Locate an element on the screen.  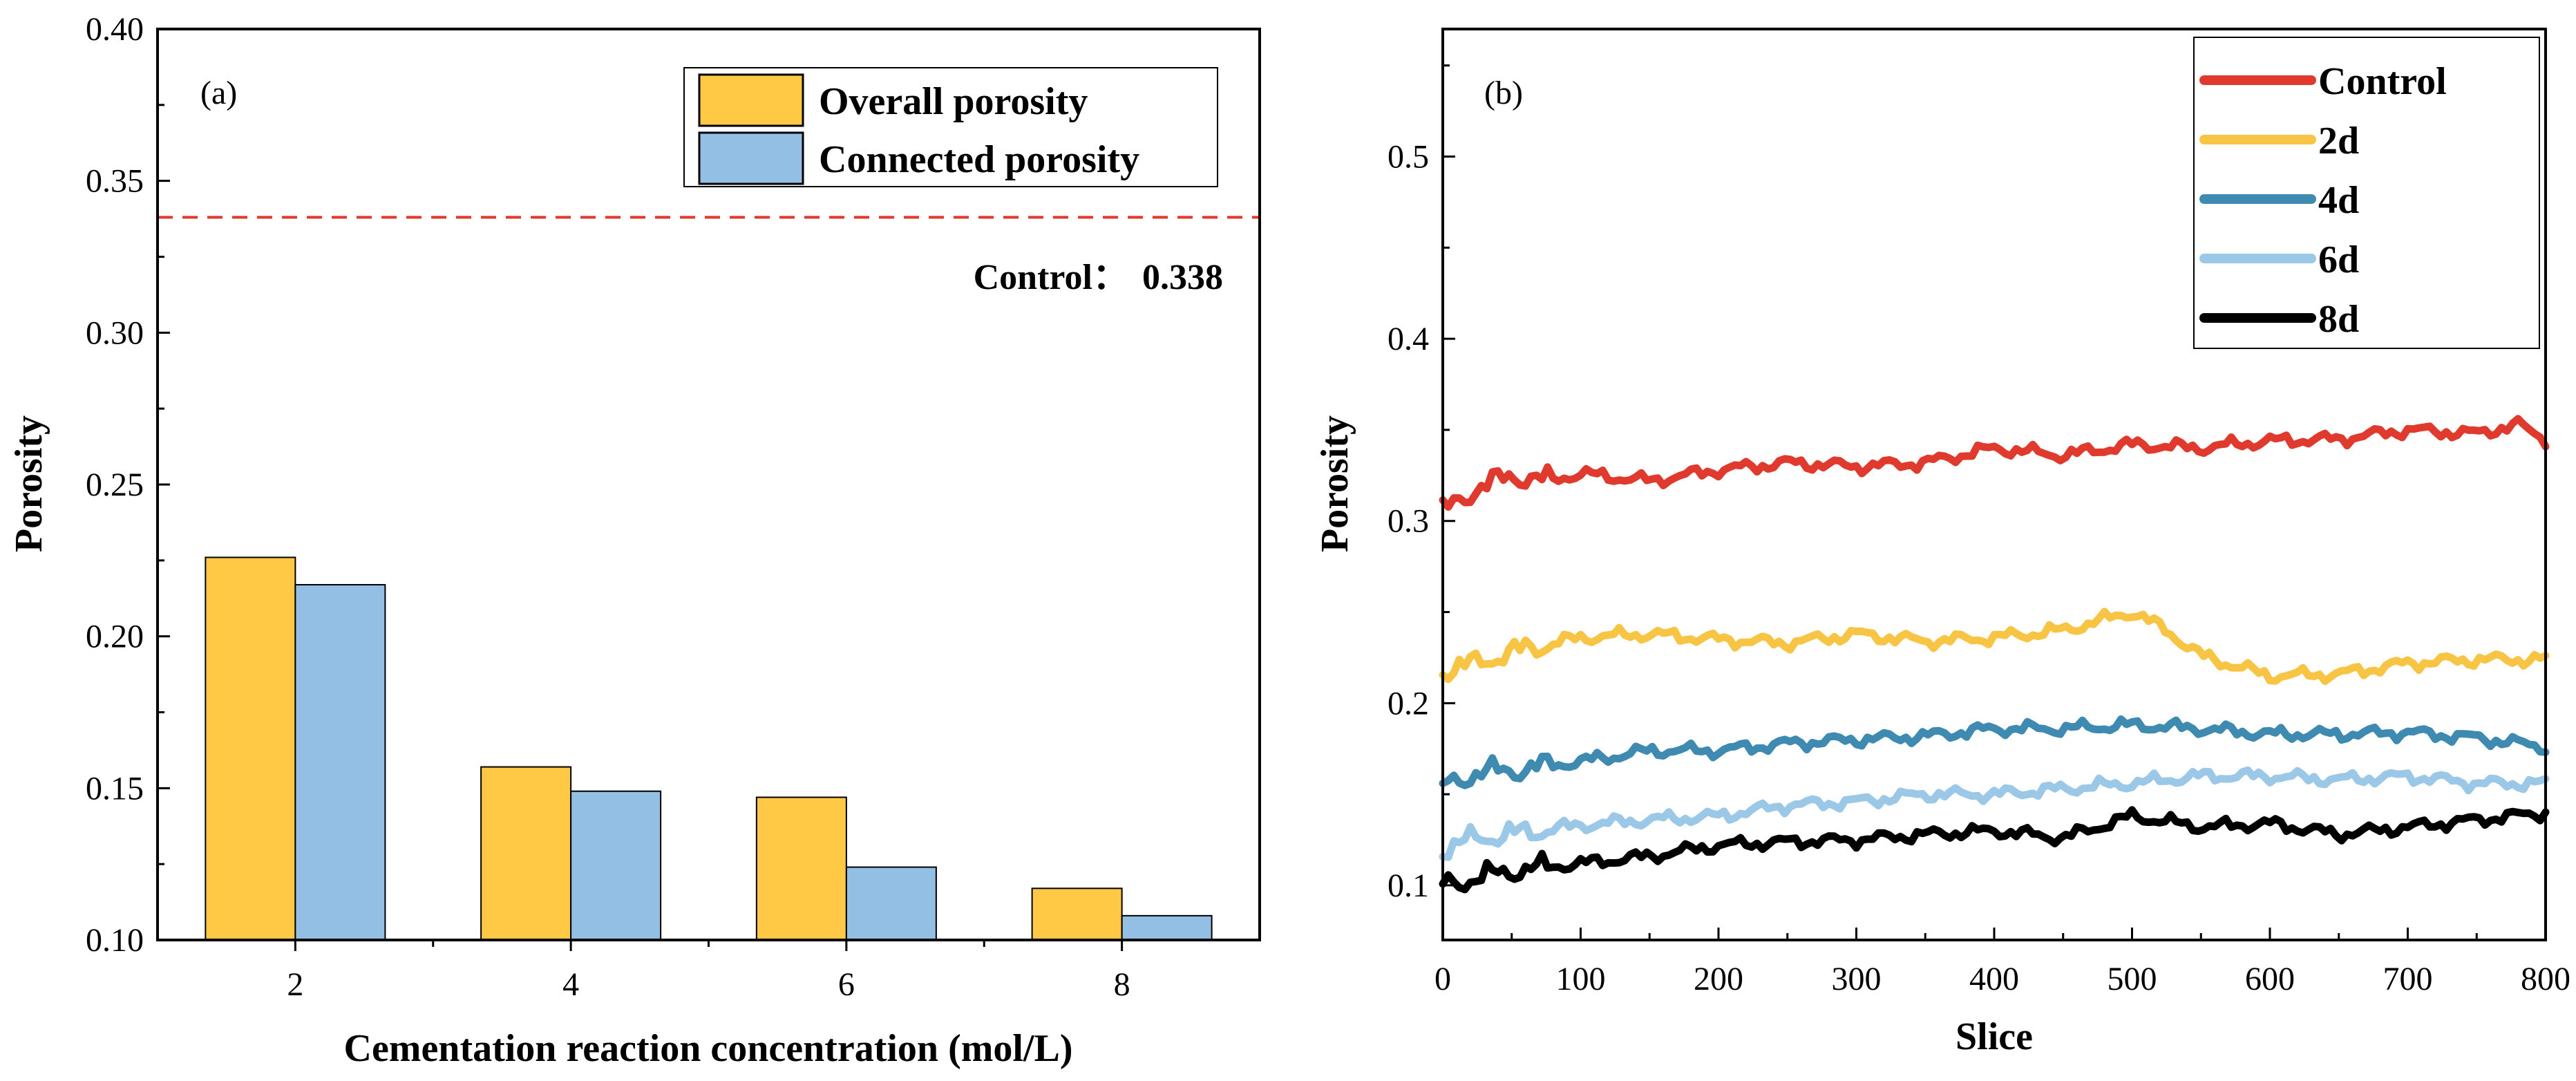
y-tick-label-a: 0.30 is located at coordinates (115, 332).